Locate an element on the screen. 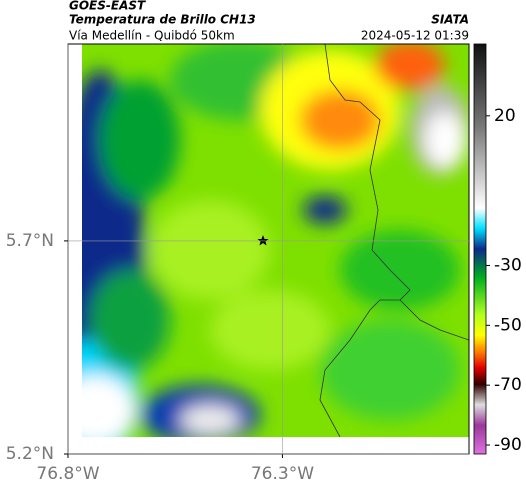 The height and width of the screenshot is (491, 526). route: Vía Medellín - Quibdó 50km is located at coordinates (152, 36).